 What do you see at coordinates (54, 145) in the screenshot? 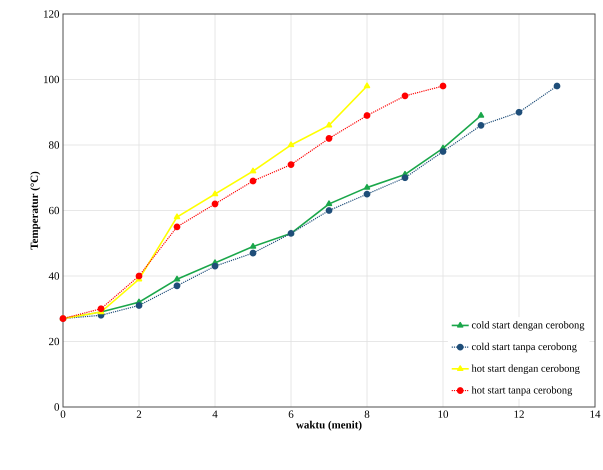
I see `y-tick-label: 80` at bounding box center [54, 145].